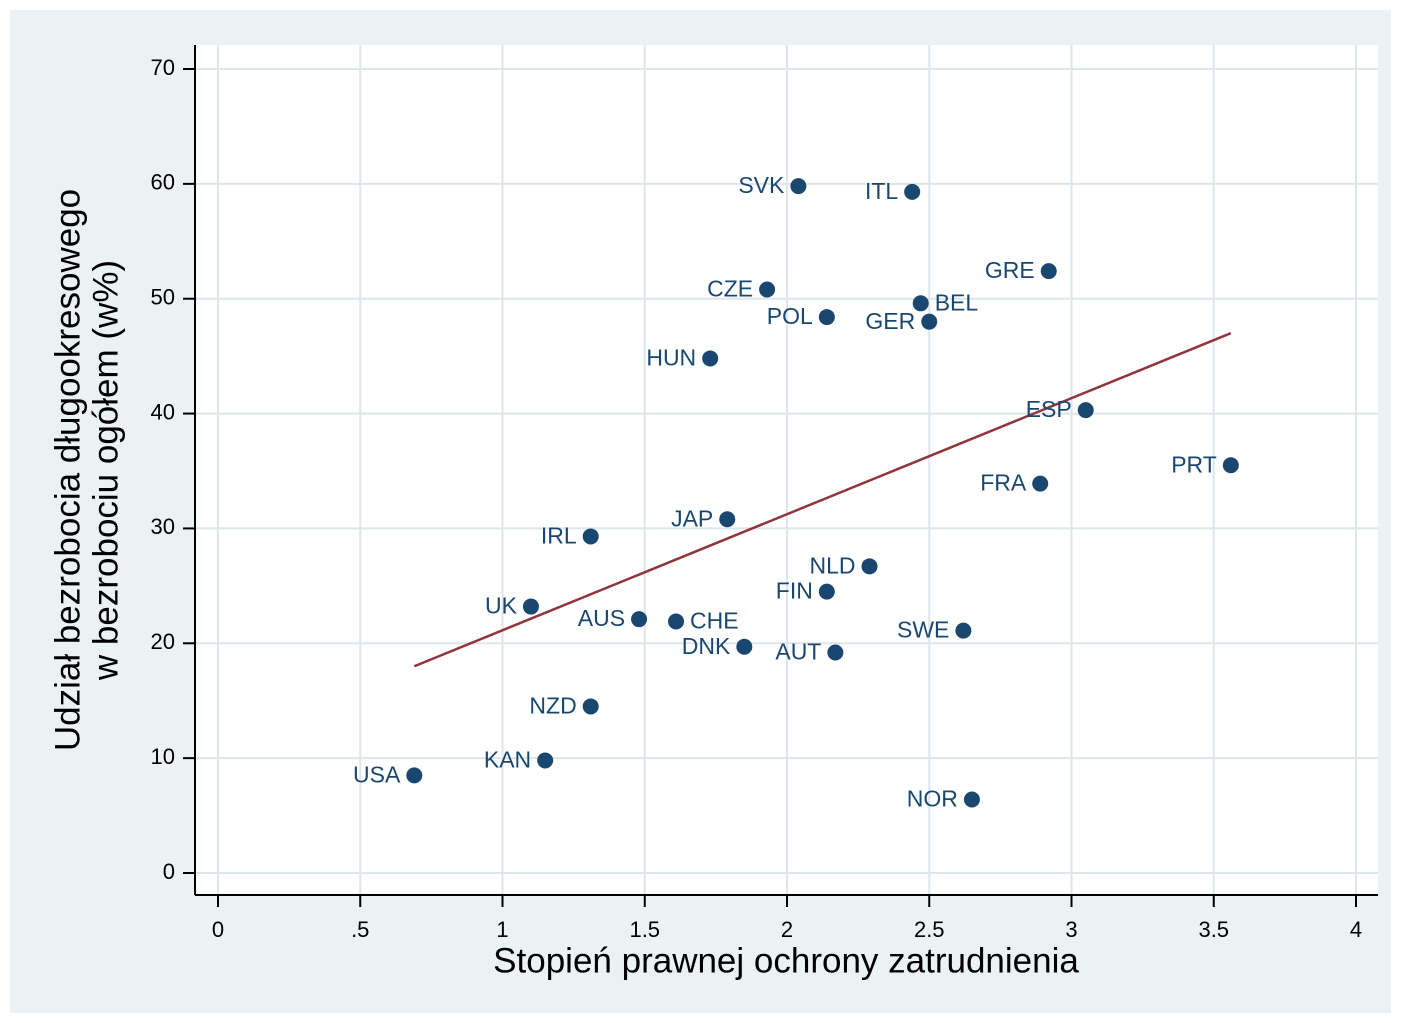 The height and width of the screenshot is (1023, 1401). Describe the element at coordinates (1194, 464) in the screenshot. I see `point-label: PRT` at that location.